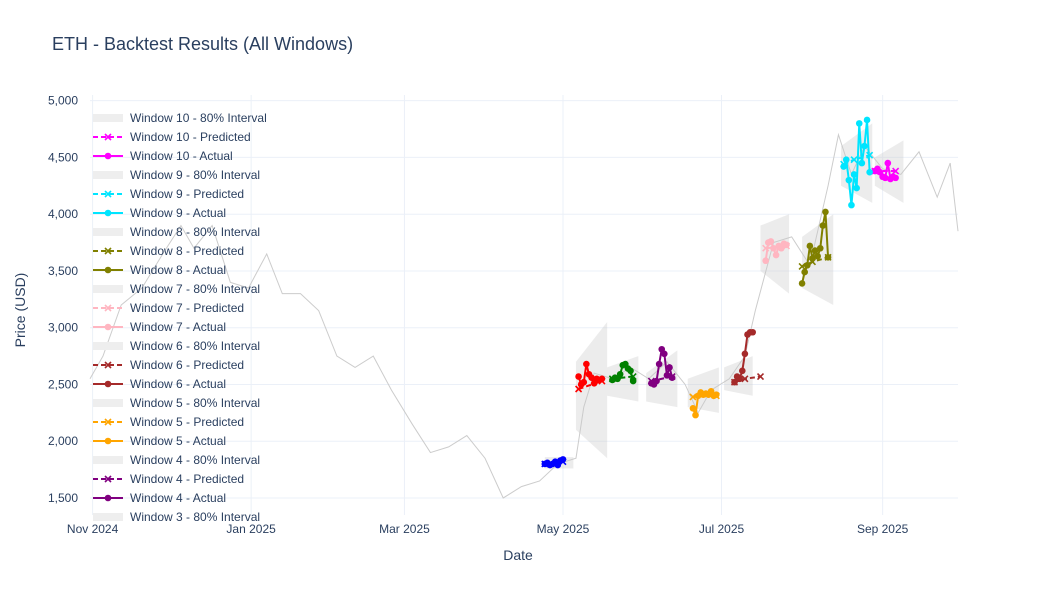 This screenshot has width=1037, height=600. I want to click on x-tick-label: Jul 2025, so click(722, 529).